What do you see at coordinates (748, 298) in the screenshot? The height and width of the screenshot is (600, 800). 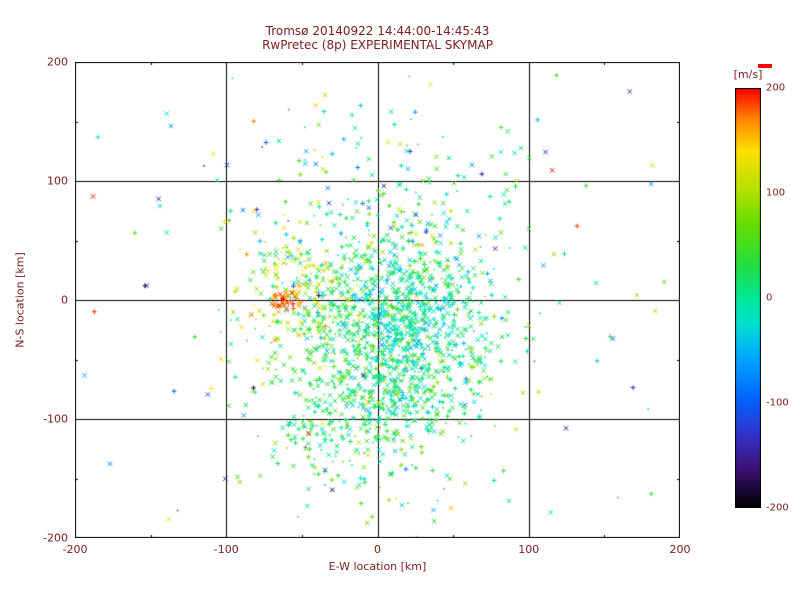 I see `colorbar-gradient` at bounding box center [748, 298].